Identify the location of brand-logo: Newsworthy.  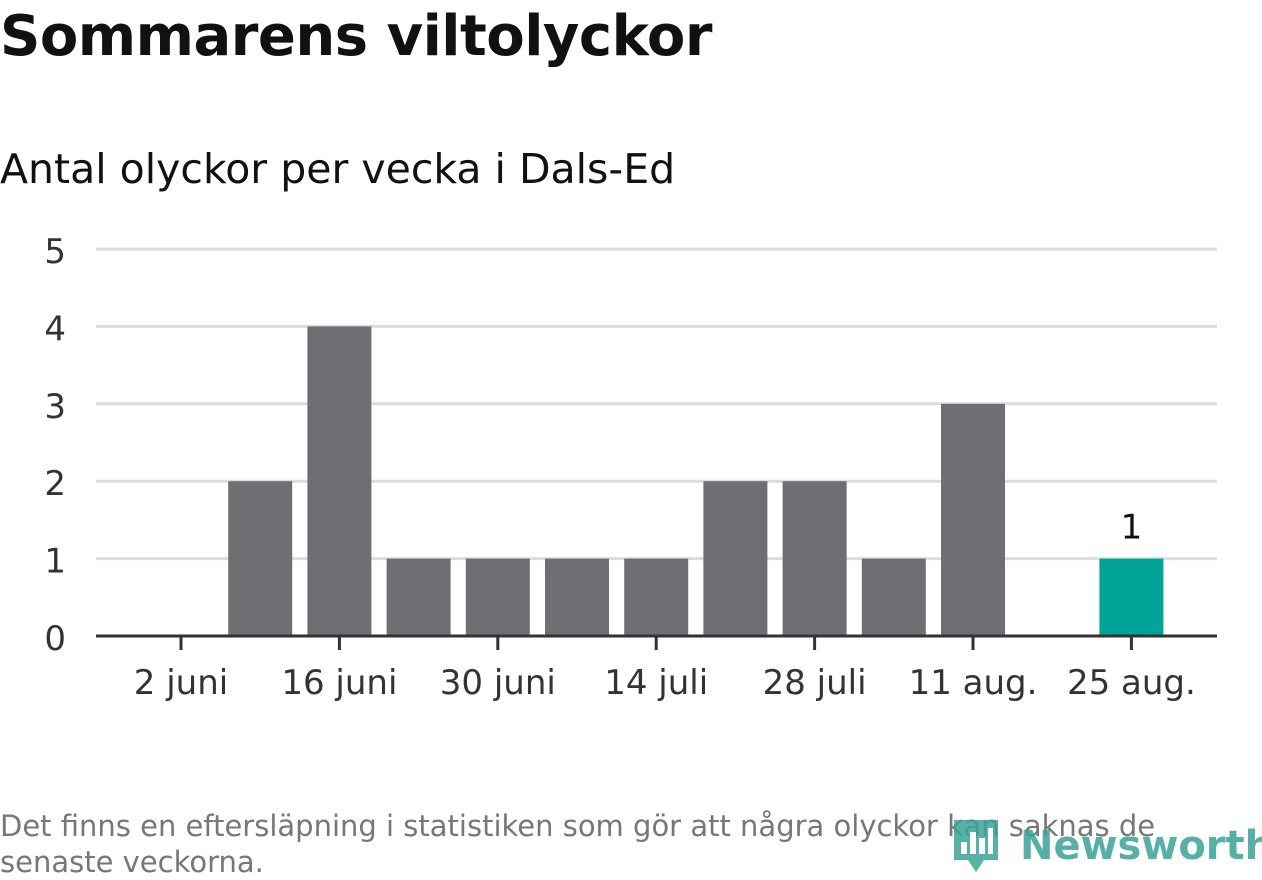
(1106, 846).